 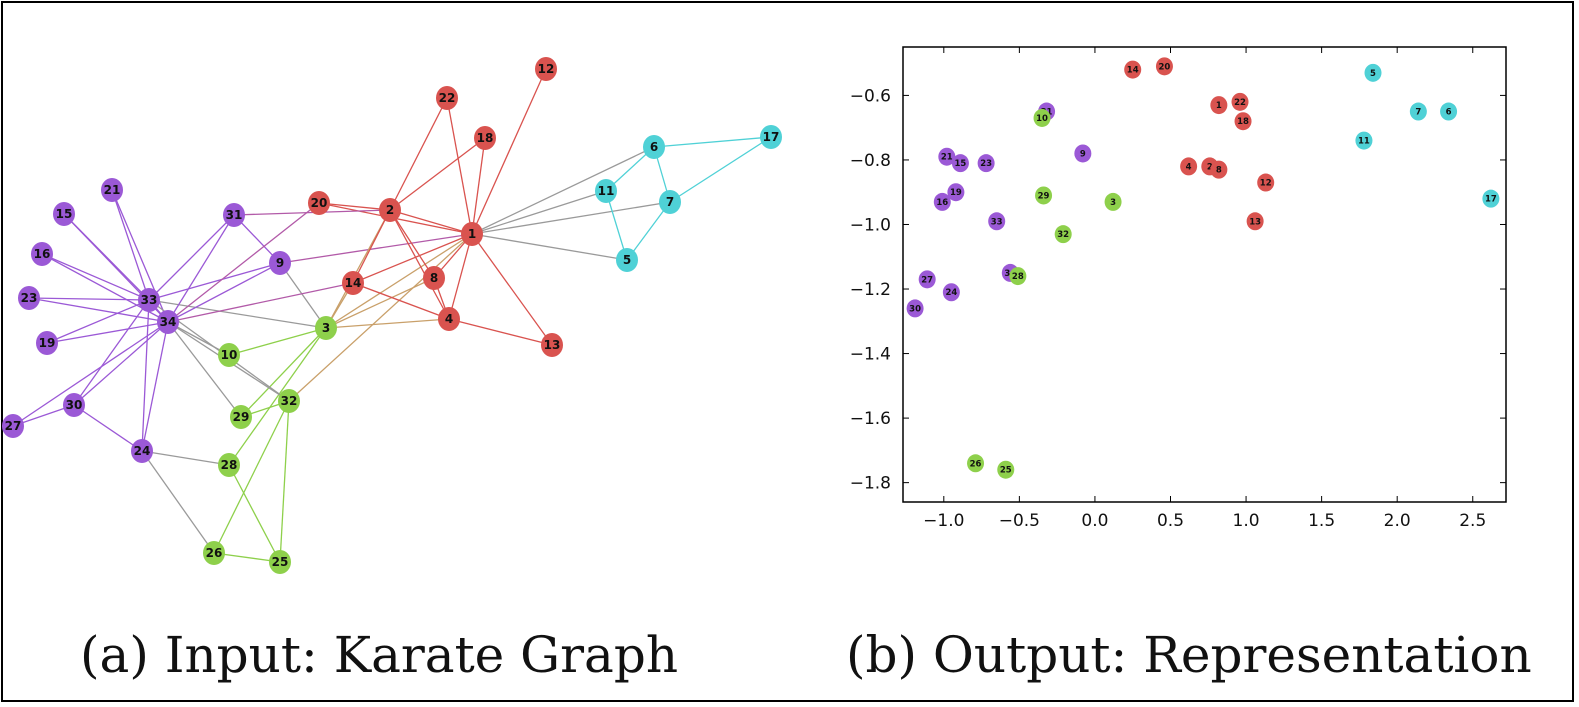 I want to click on scatter-point: 24, so click(x=951, y=292).